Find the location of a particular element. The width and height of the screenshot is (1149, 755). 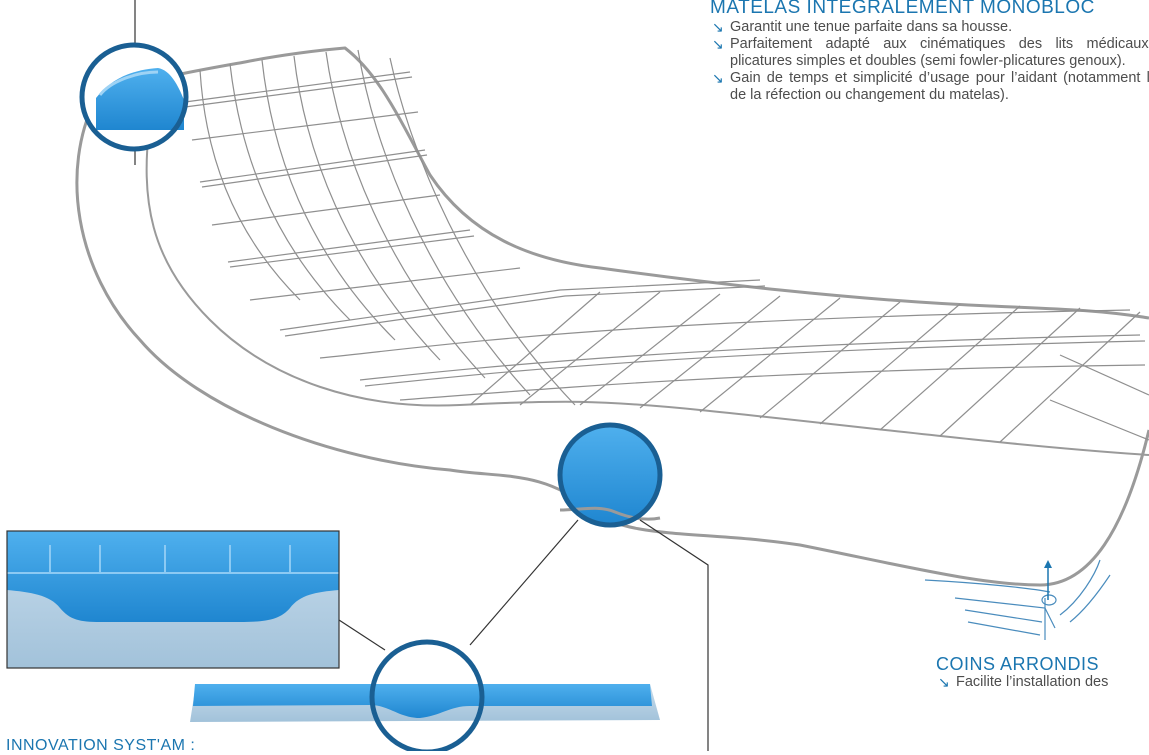

corners-heading: COINS ARRONDIS is located at coordinates (1018, 664).